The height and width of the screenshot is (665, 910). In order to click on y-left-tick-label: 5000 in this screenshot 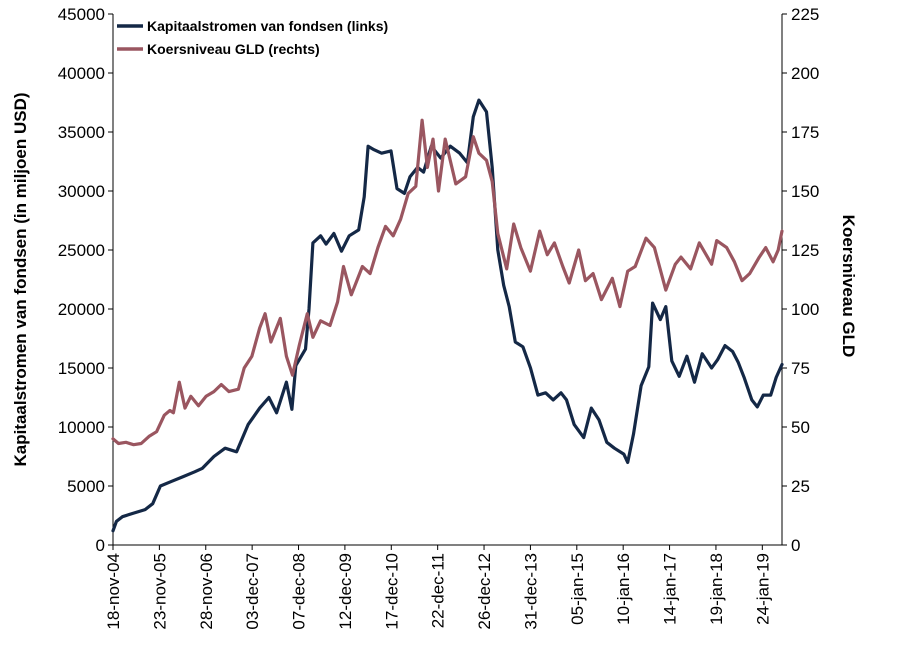, I will do `click(86, 486)`.